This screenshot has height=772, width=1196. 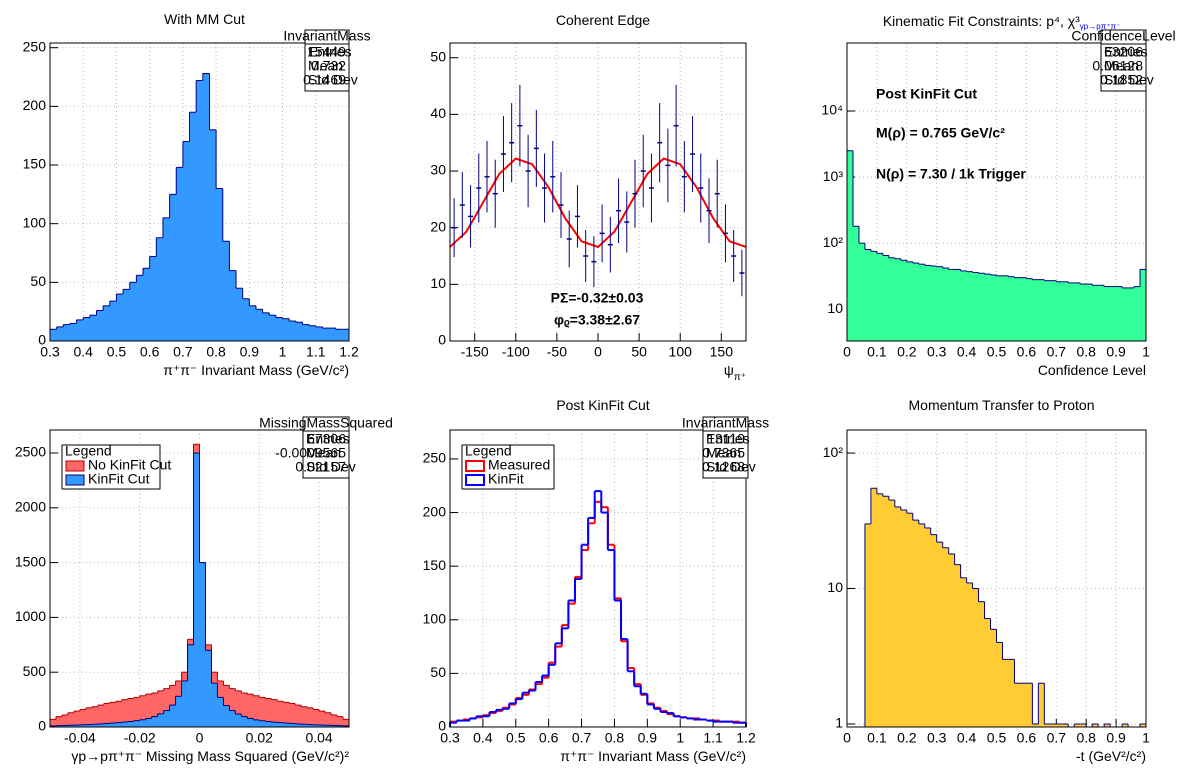 I want to click on stats-value: 0.1469, so click(x=324, y=80).